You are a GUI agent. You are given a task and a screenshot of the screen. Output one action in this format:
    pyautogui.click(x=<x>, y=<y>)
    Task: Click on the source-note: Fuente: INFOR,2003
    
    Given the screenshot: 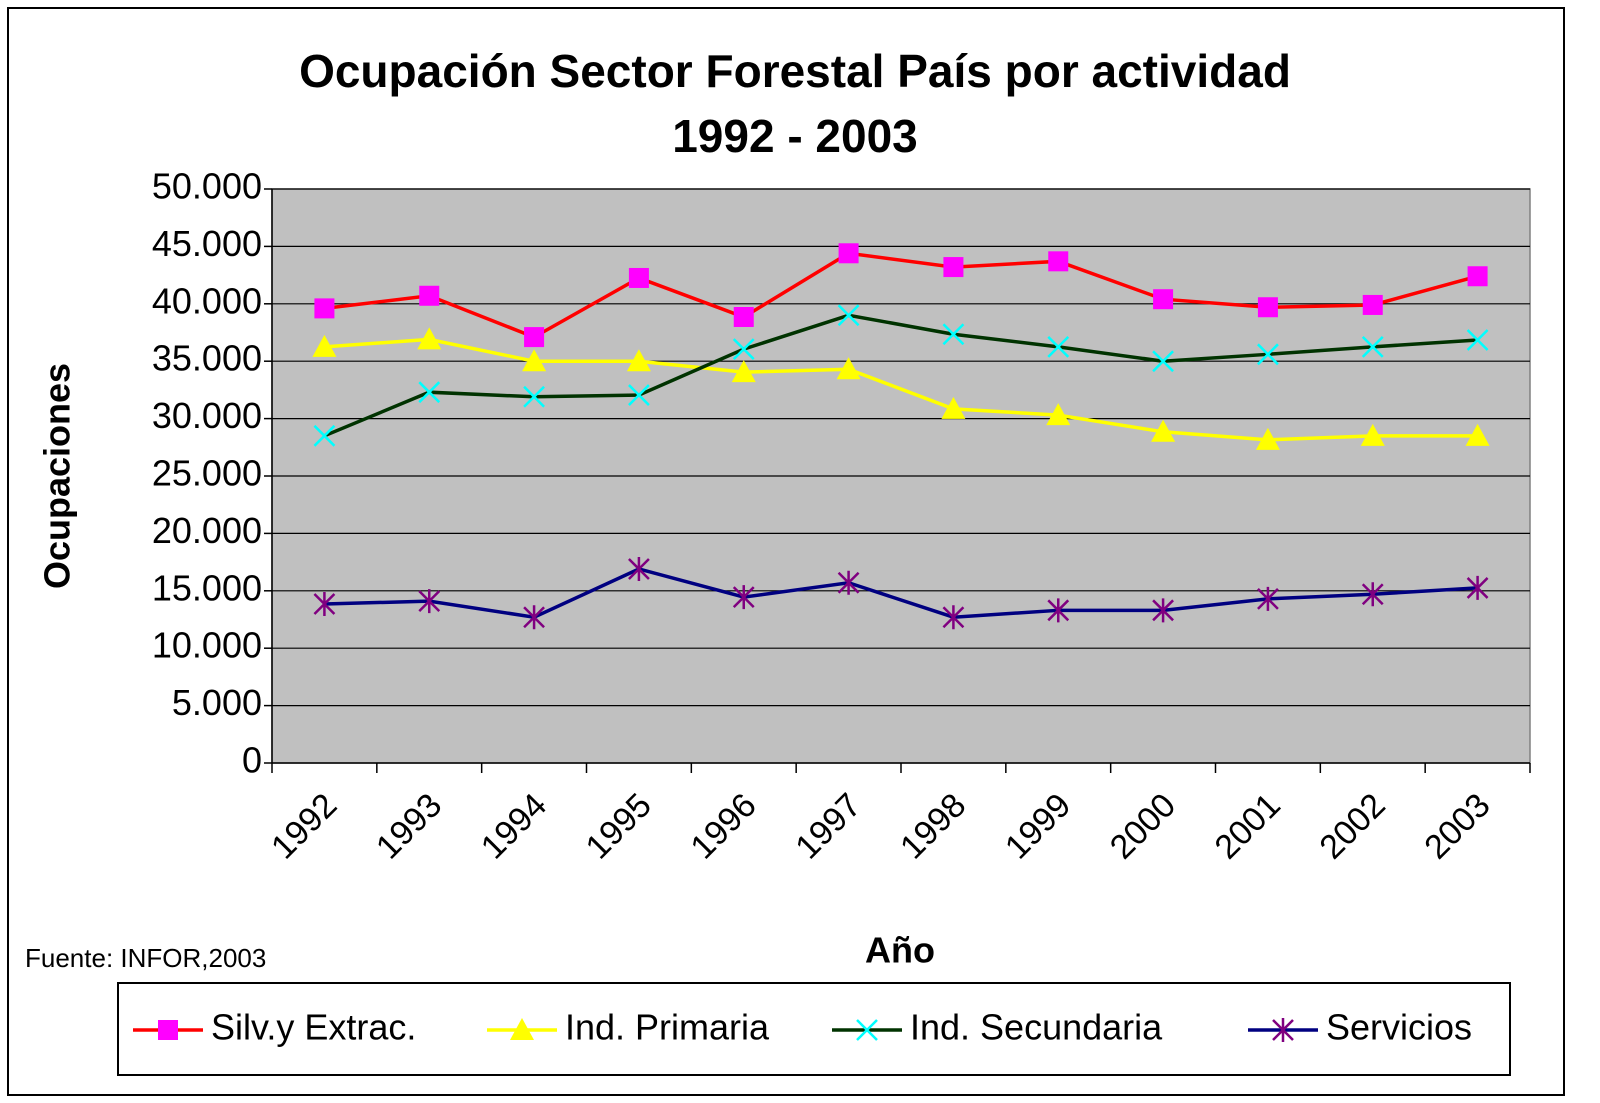 What is the action you would take?
    pyautogui.click(x=145, y=958)
    